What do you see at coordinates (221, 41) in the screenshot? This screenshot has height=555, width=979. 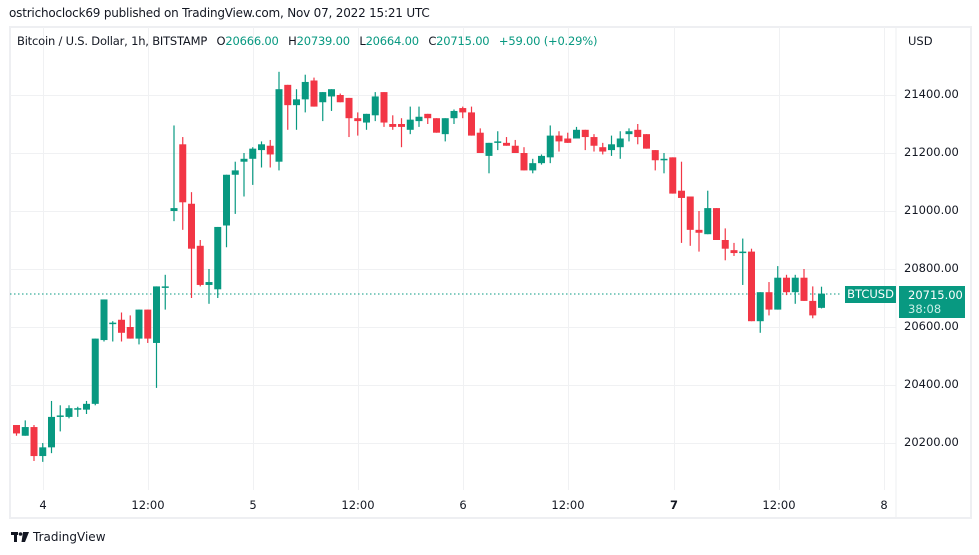 I see `open-label: O` at bounding box center [221, 41].